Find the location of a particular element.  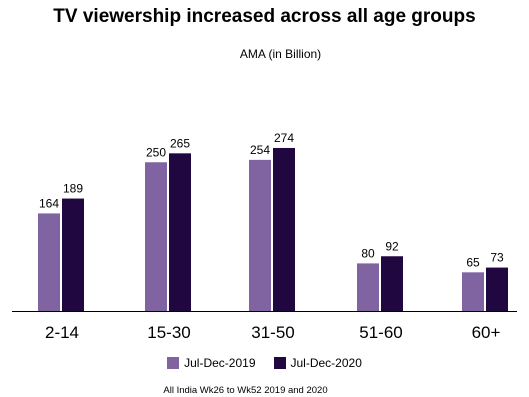

bar-15-30-Jul-Dec-2019 is located at coordinates (156, 236).